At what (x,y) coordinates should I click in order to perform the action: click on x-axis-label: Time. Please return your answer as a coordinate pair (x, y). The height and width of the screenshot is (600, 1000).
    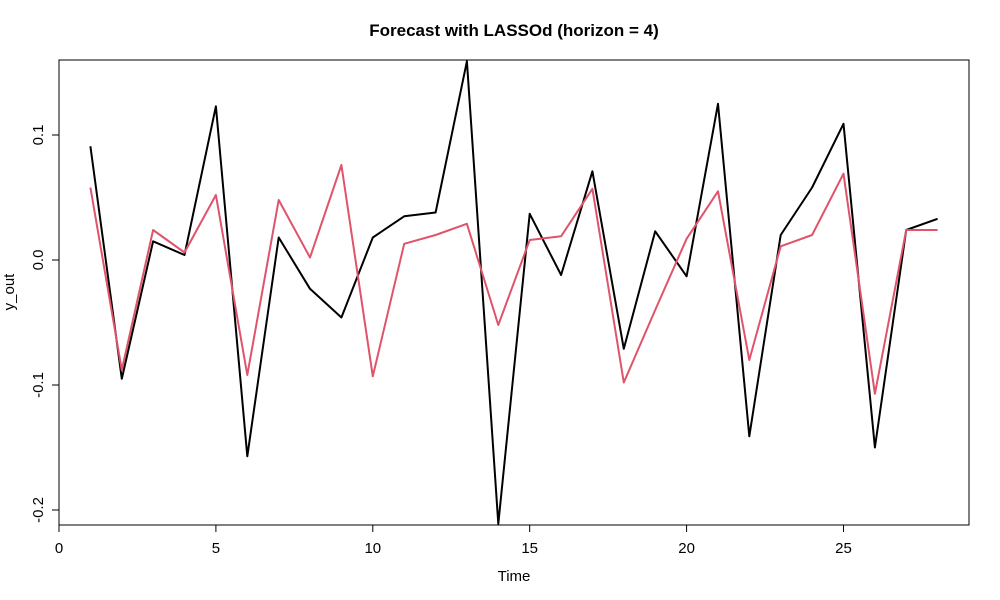
    Looking at the image, I should click on (514, 576).